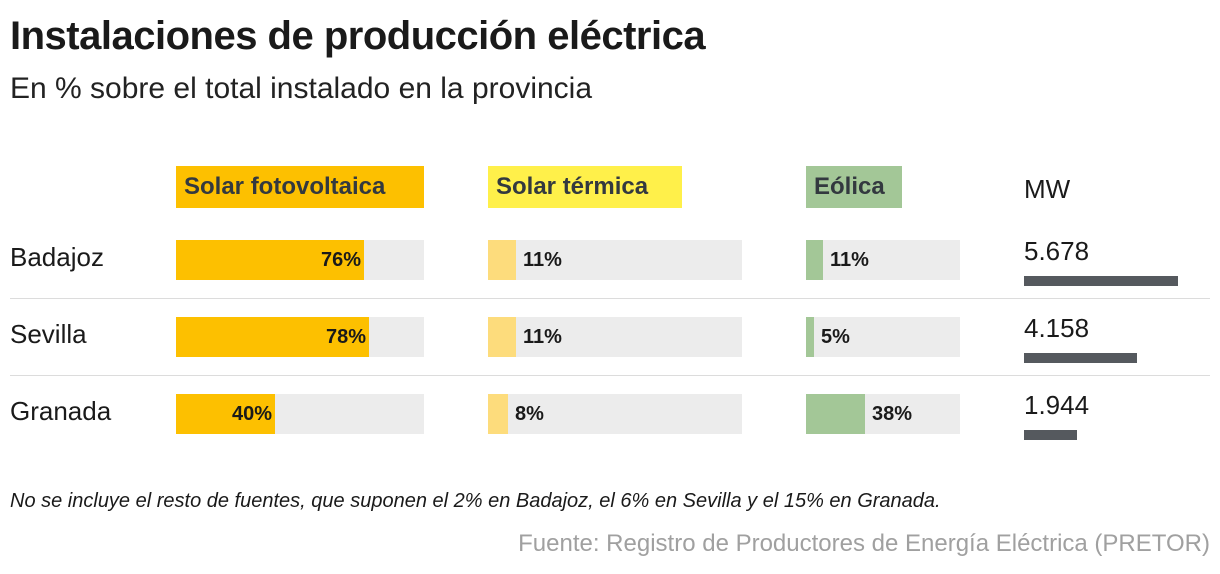  What do you see at coordinates (529, 414) in the screenshot?
I see `data-label-solar-termica: 8%` at bounding box center [529, 414].